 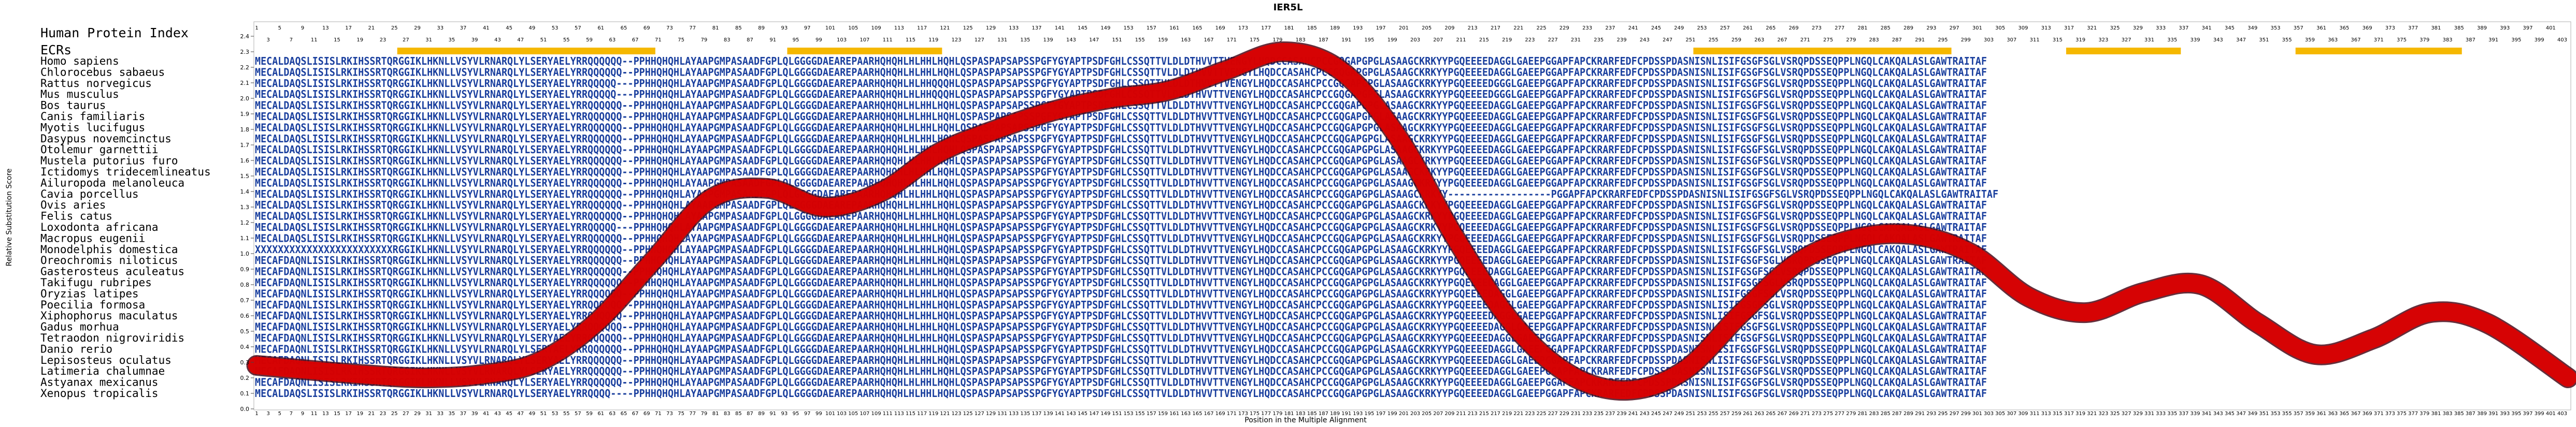 What do you see at coordinates (1495, 28) in the screenshot?
I see `index-tick-label: 217` at bounding box center [1495, 28].